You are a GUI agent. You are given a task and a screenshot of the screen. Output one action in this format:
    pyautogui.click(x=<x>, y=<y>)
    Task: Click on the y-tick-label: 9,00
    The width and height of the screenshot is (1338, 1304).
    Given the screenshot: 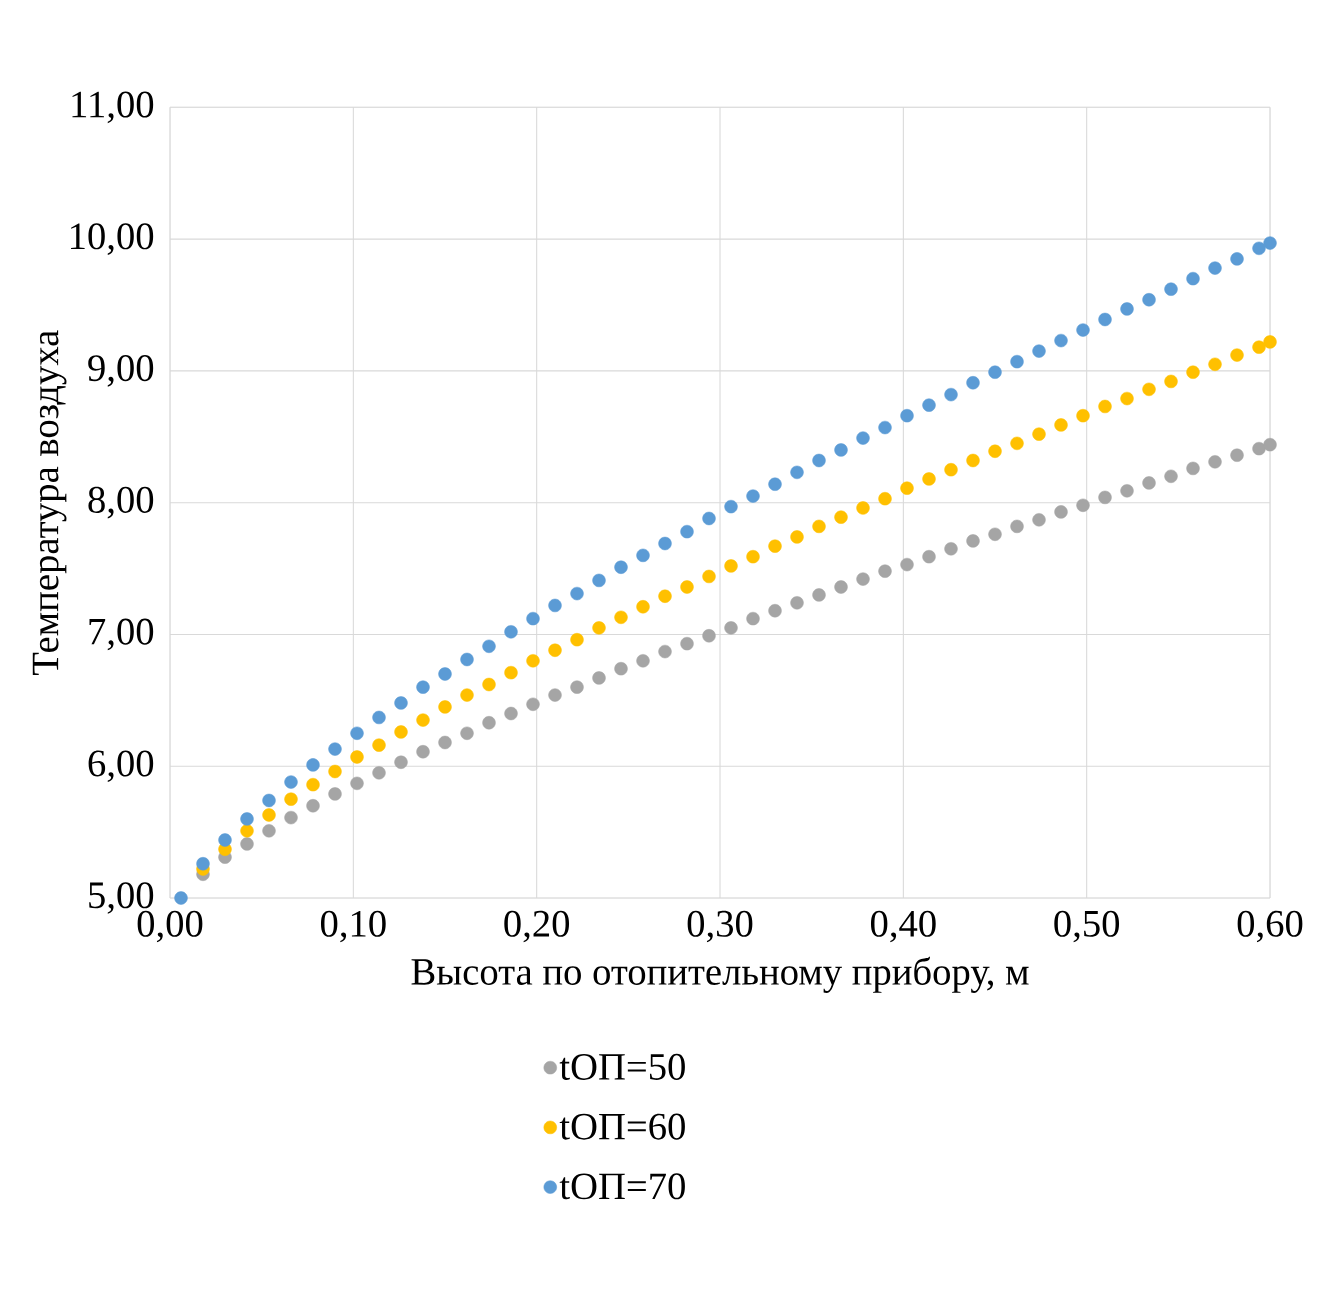 What is the action you would take?
    pyautogui.click(x=121, y=371)
    